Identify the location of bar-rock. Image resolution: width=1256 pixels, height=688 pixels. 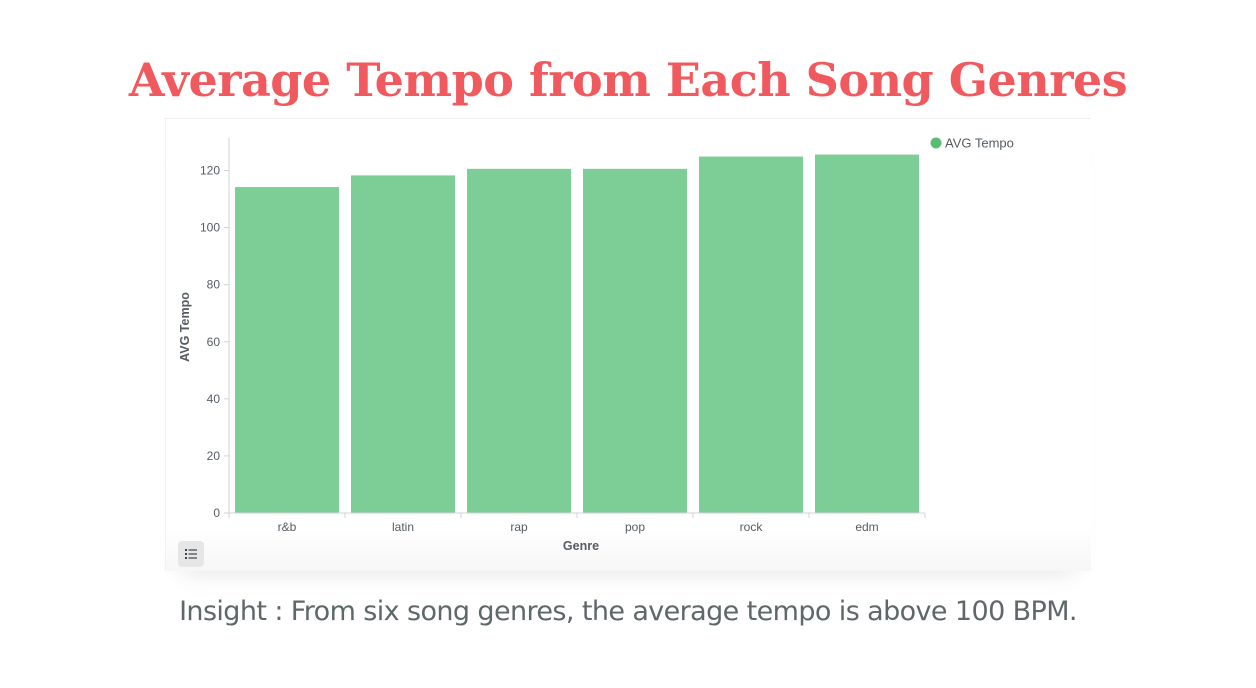
(751, 334).